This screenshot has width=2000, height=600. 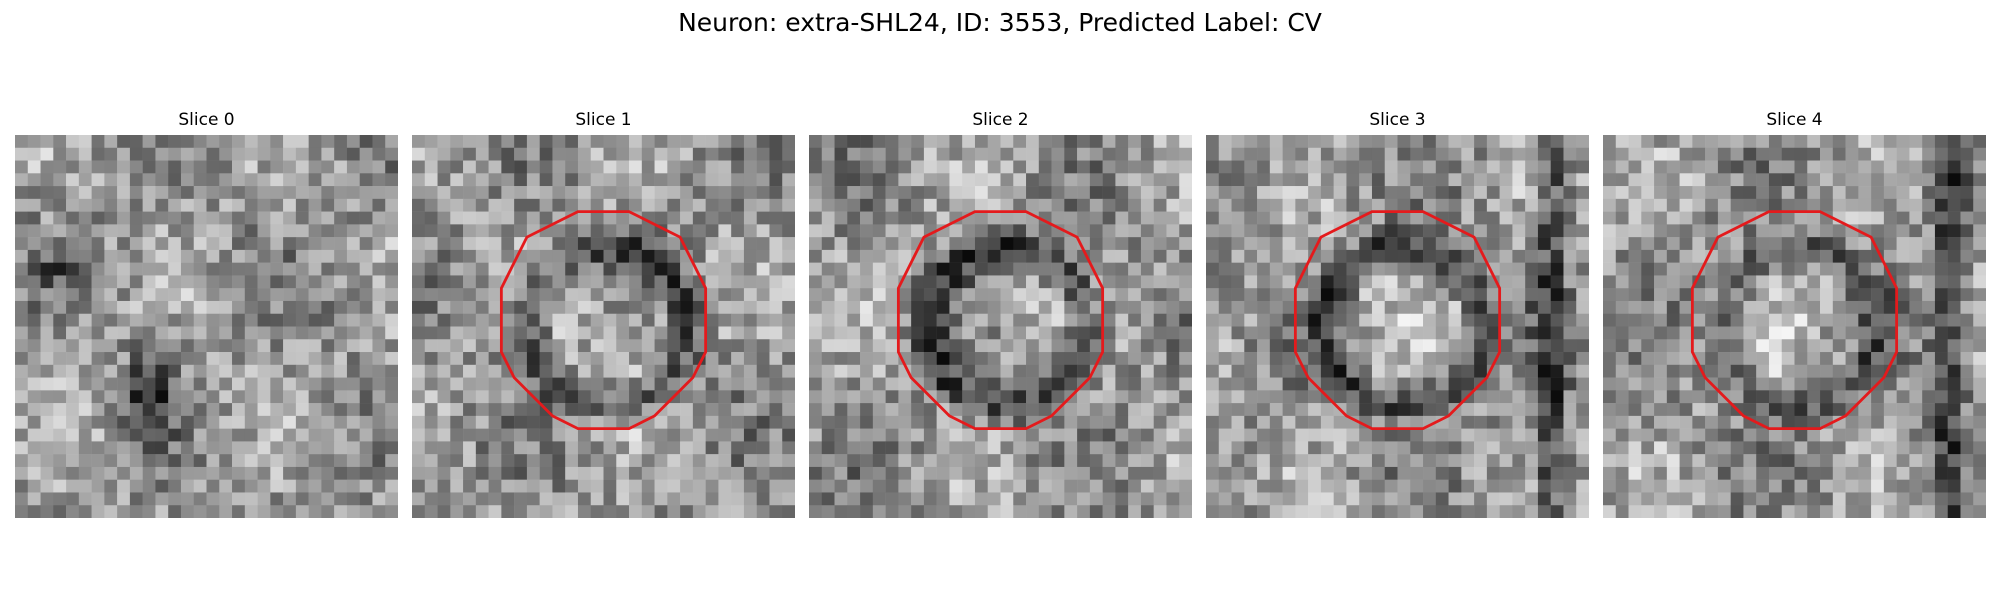 What do you see at coordinates (603, 120) in the screenshot?
I see `slice-title: Slice 1` at bounding box center [603, 120].